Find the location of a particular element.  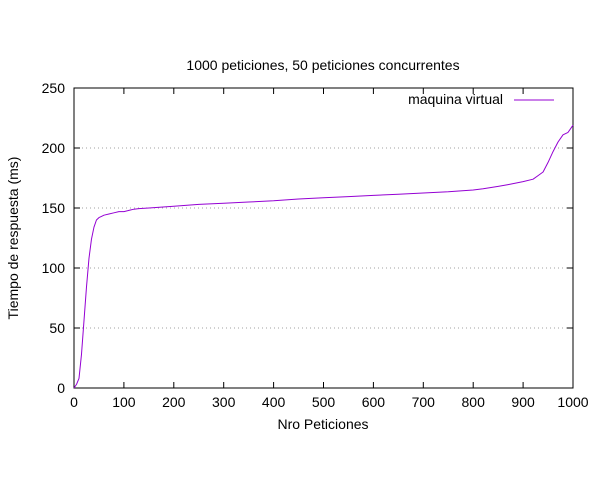

x-tick-label: 200 is located at coordinates (174, 402).